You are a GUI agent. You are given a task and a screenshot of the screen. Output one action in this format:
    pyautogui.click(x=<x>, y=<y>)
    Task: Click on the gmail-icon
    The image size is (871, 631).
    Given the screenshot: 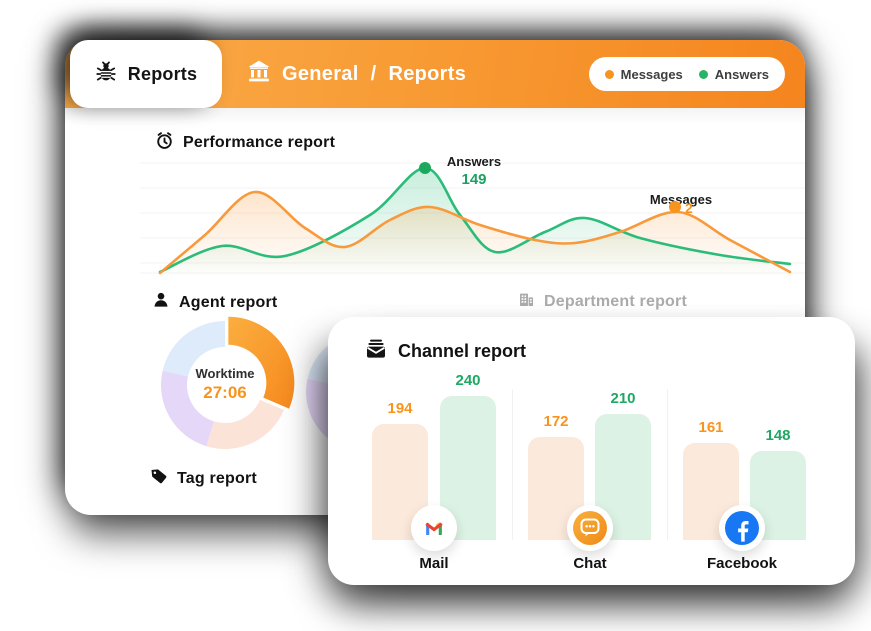 What is the action you would take?
    pyautogui.click(x=434, y=528)
    